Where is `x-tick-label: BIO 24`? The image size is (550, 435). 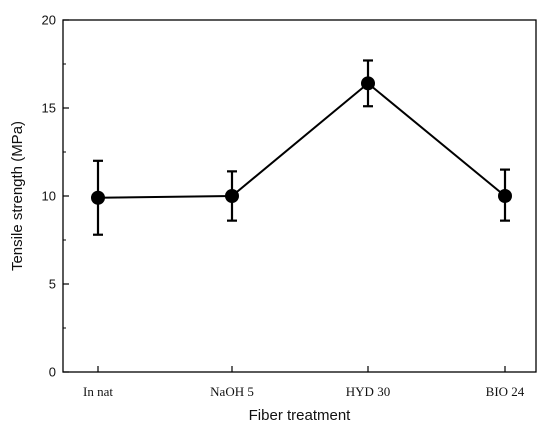 x-tick-label: BIO 24 is located at coordinates (505, 391).